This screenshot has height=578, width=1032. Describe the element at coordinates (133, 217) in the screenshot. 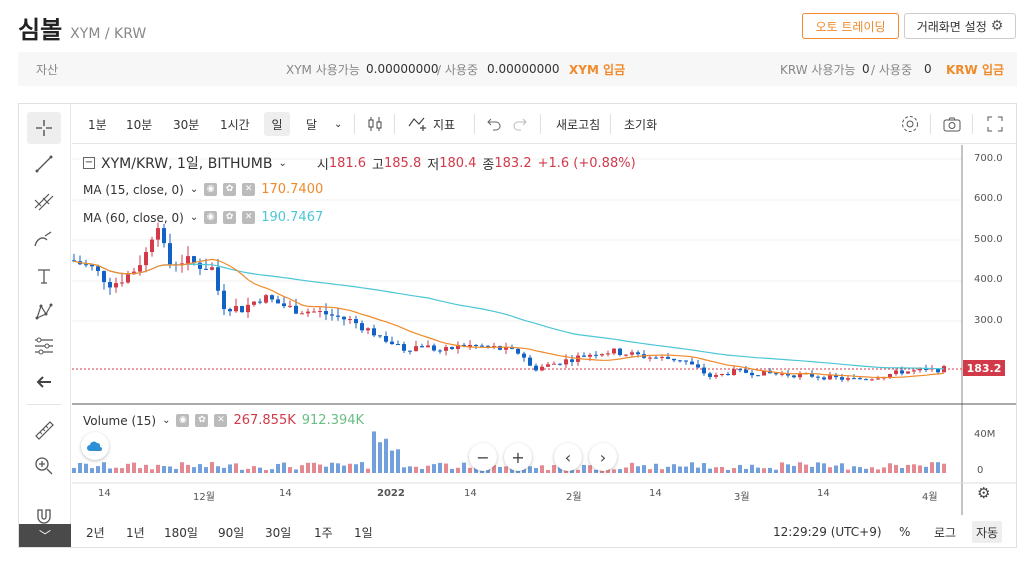

I see `ma60-label: MA (60, close, 0)` at that location.